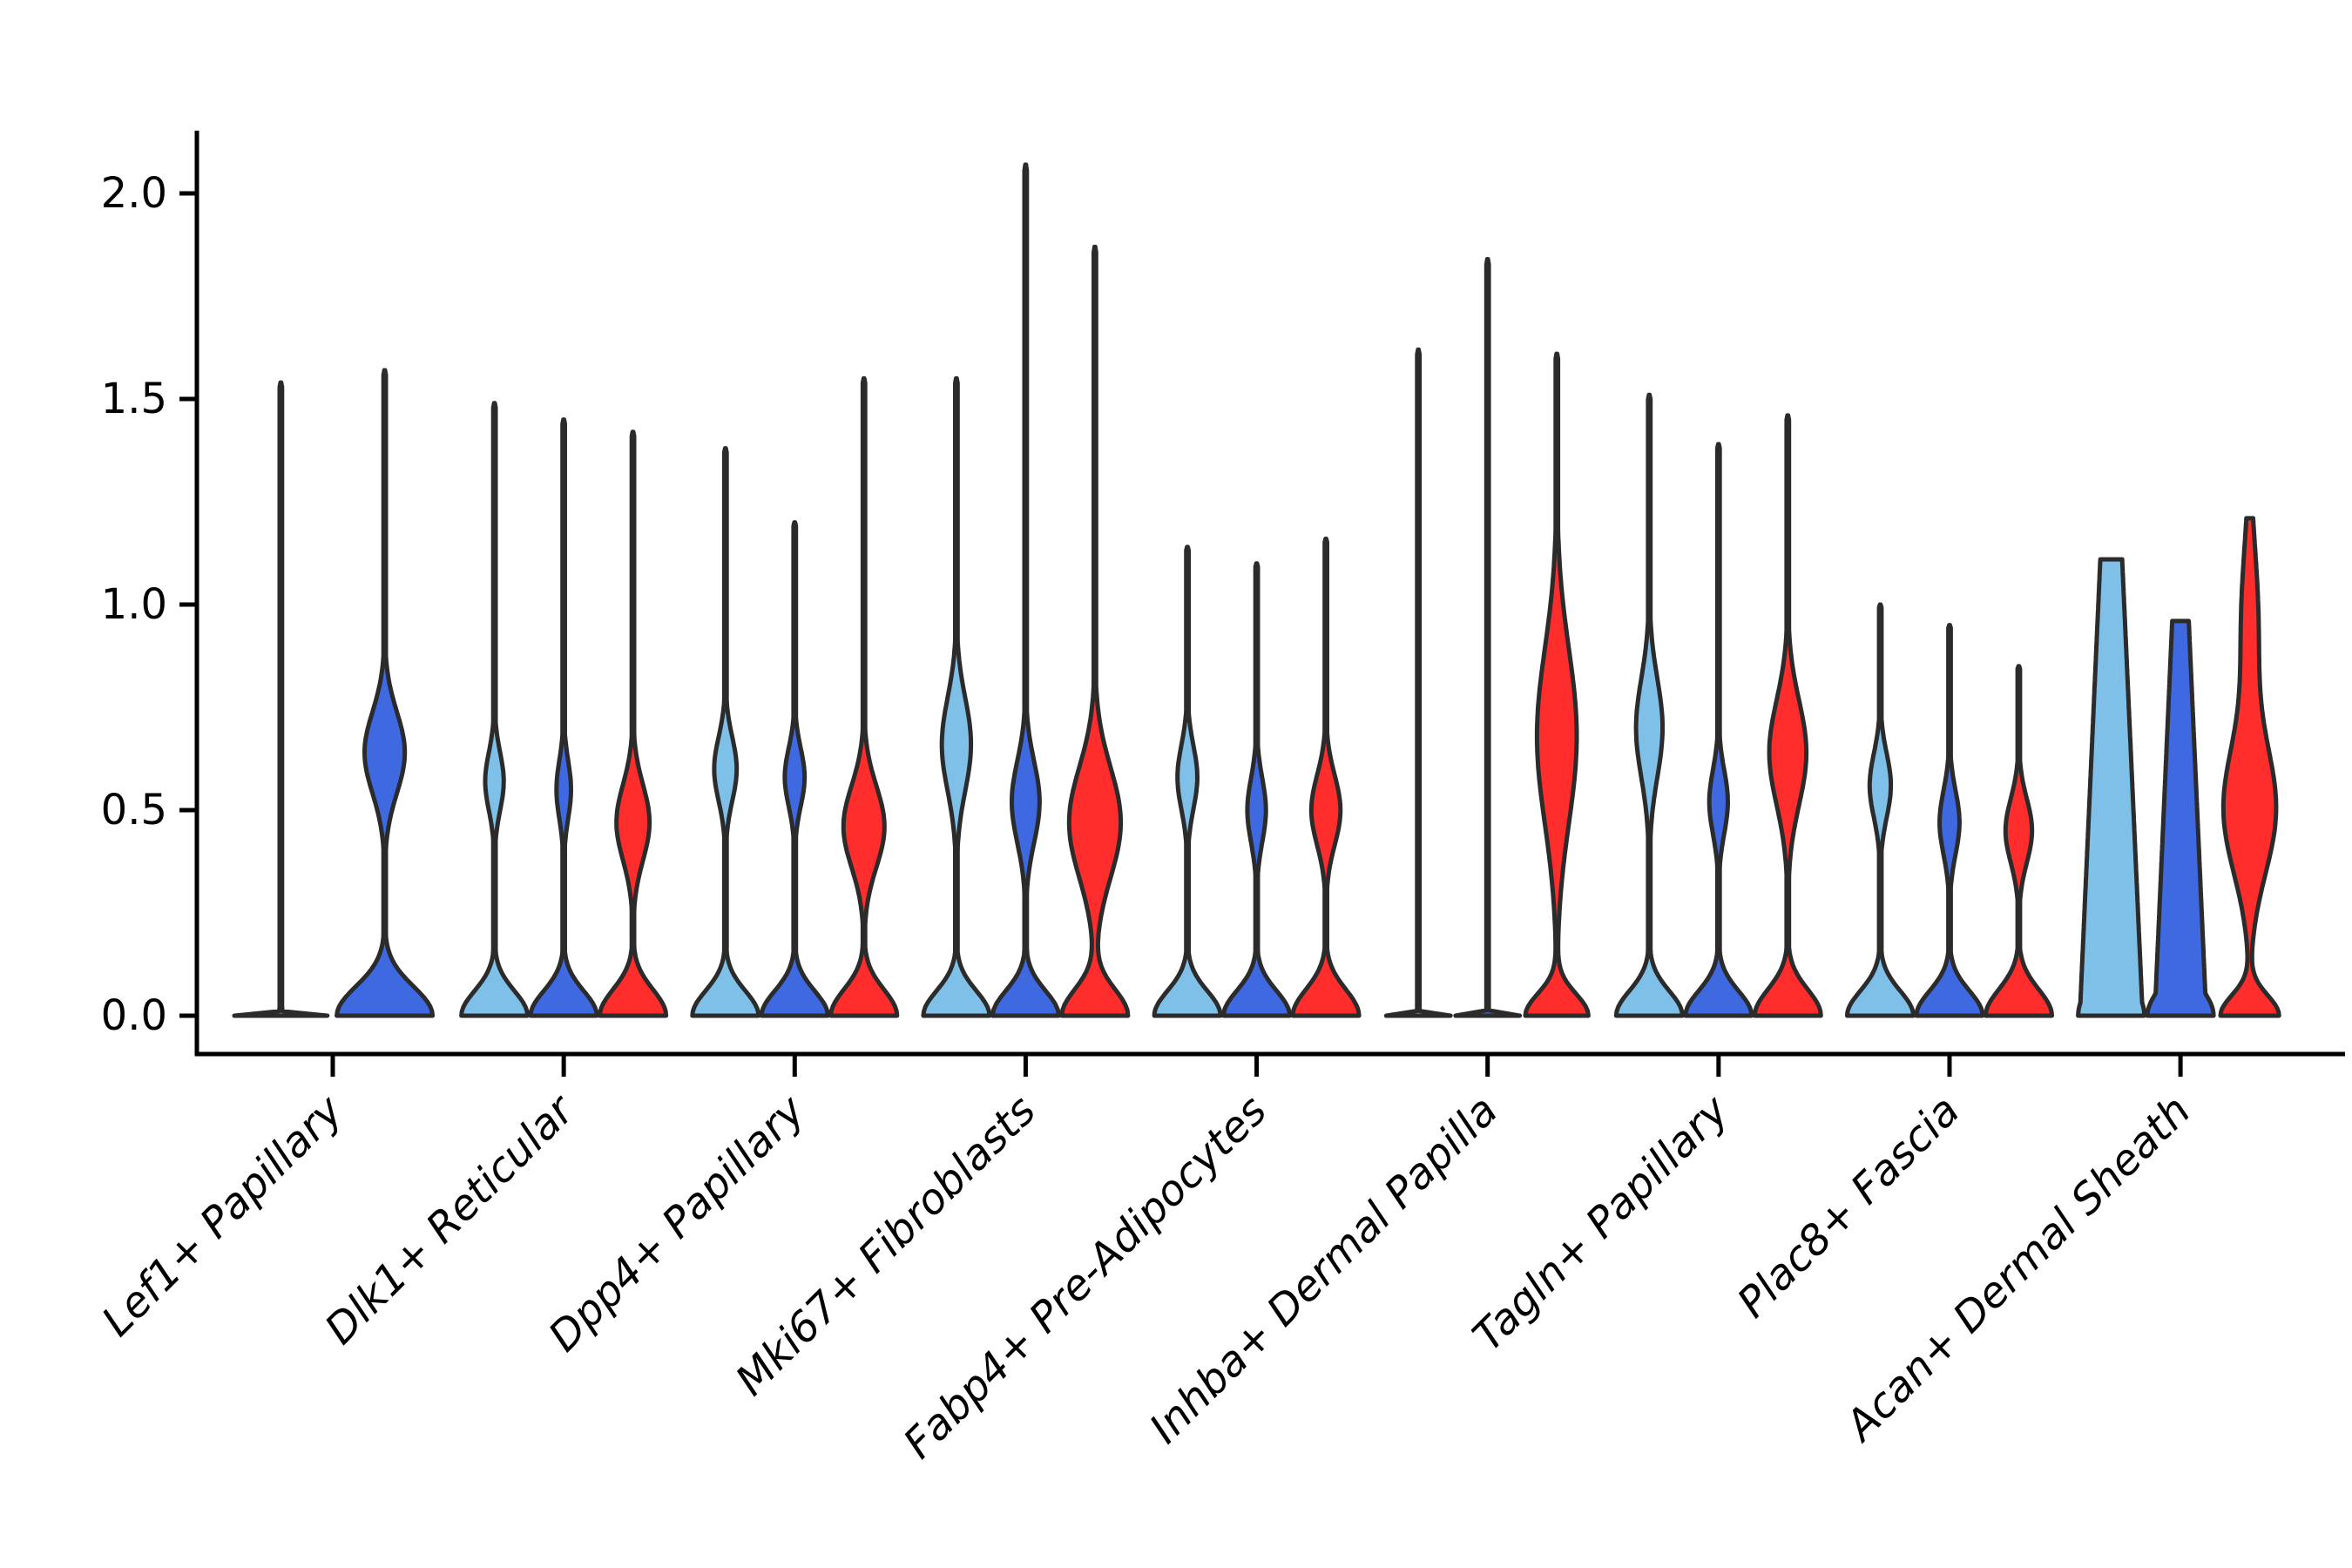 This screenshot has height=1568, width=2352. What do you see at coordinates (134, 399) in the screenshot?
I see `y-tick-label: 1.5` at bounding box center [134, 399].